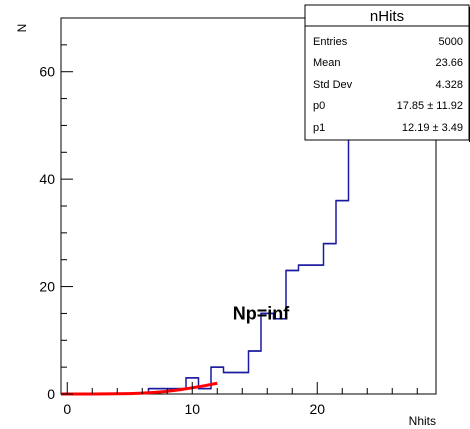 The width and height of the screenshot is (470, 429). I want to click on stats-label-entries: Entries, so click(330, 42).